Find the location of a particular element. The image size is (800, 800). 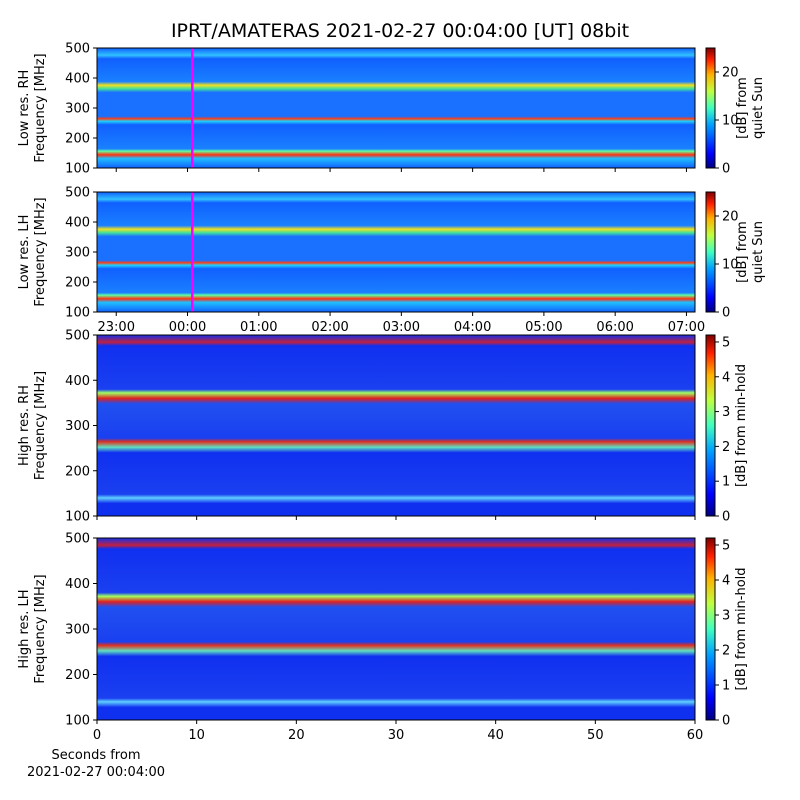

x-tick-label: 06:00 is located at coordinates (614, 327).